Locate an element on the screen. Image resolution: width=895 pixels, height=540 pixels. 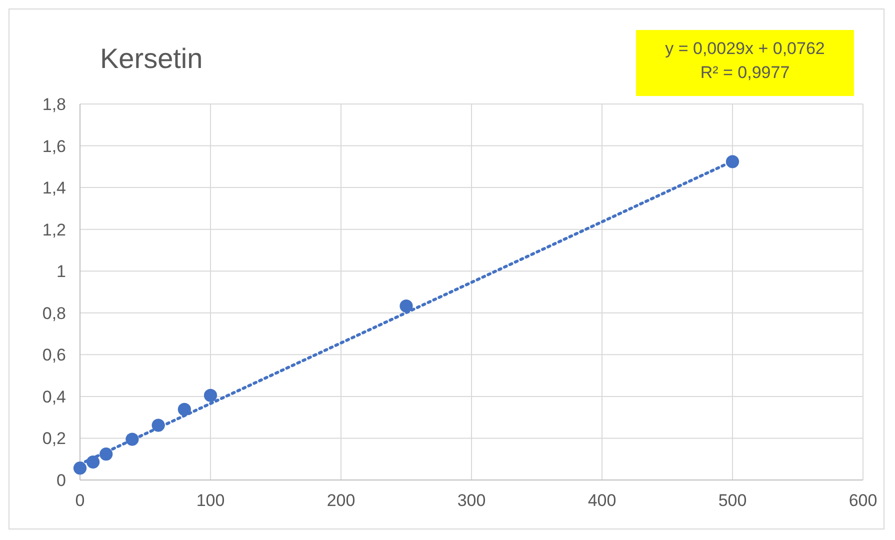
y-tick-label: 0,8 is located at coordinates (54, 313).